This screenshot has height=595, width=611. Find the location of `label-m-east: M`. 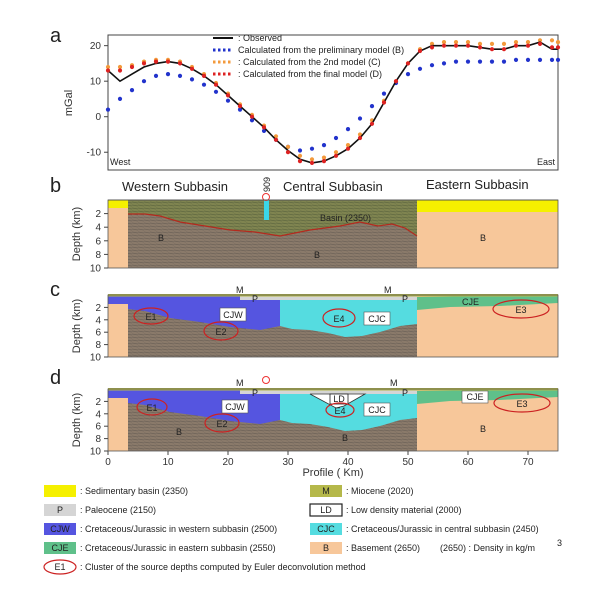

label-m-east: M is located at coordinates (394, 383).